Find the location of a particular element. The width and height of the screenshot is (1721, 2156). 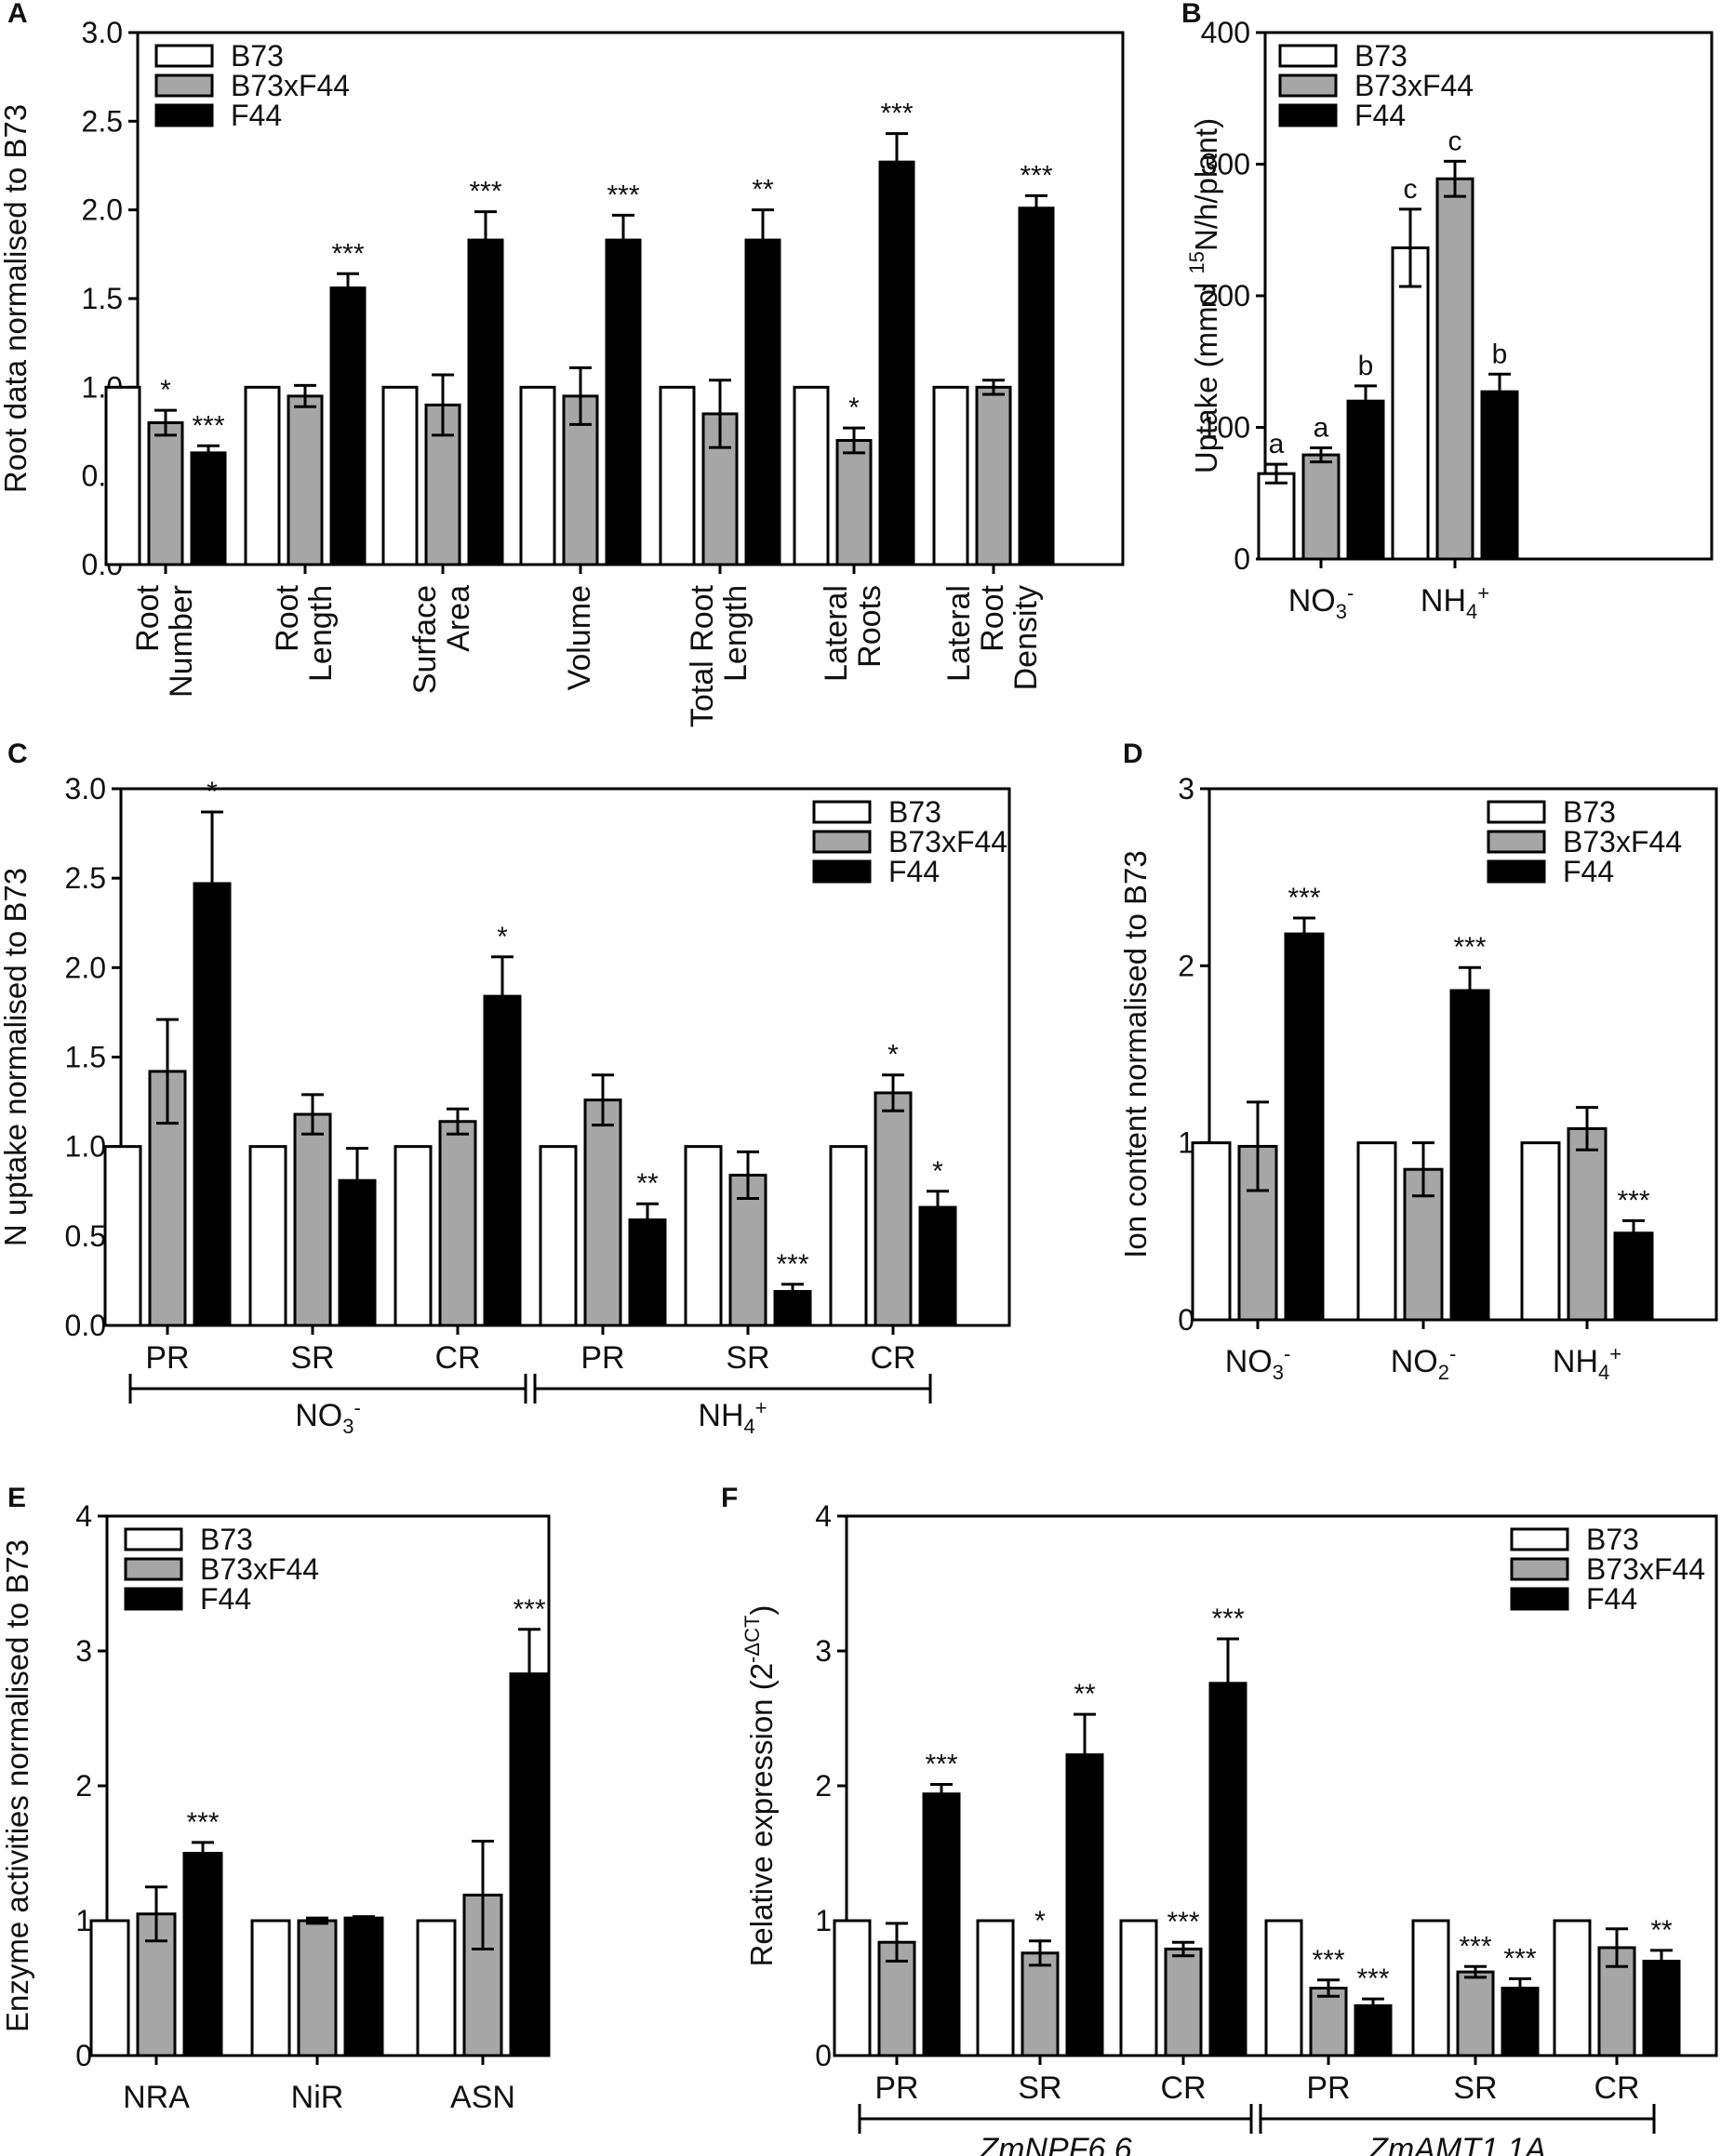

group-label-0-sup: - is located at coordinates (357, 1407).